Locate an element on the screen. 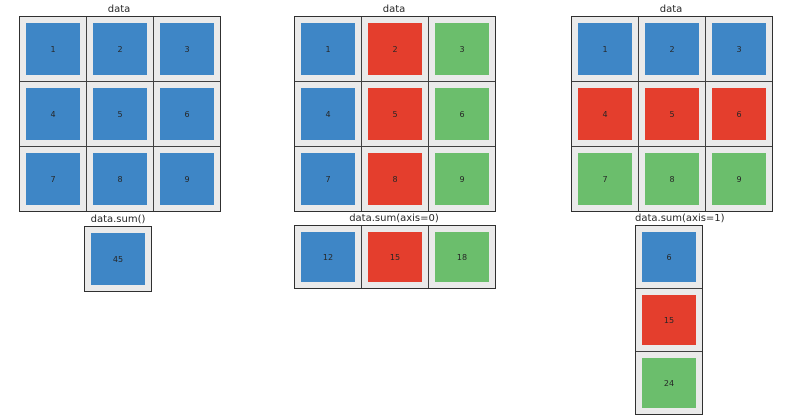  panel-sum-axis1: data.sum(axis=1) 6 15 24 is located at coordinates (680, 313).